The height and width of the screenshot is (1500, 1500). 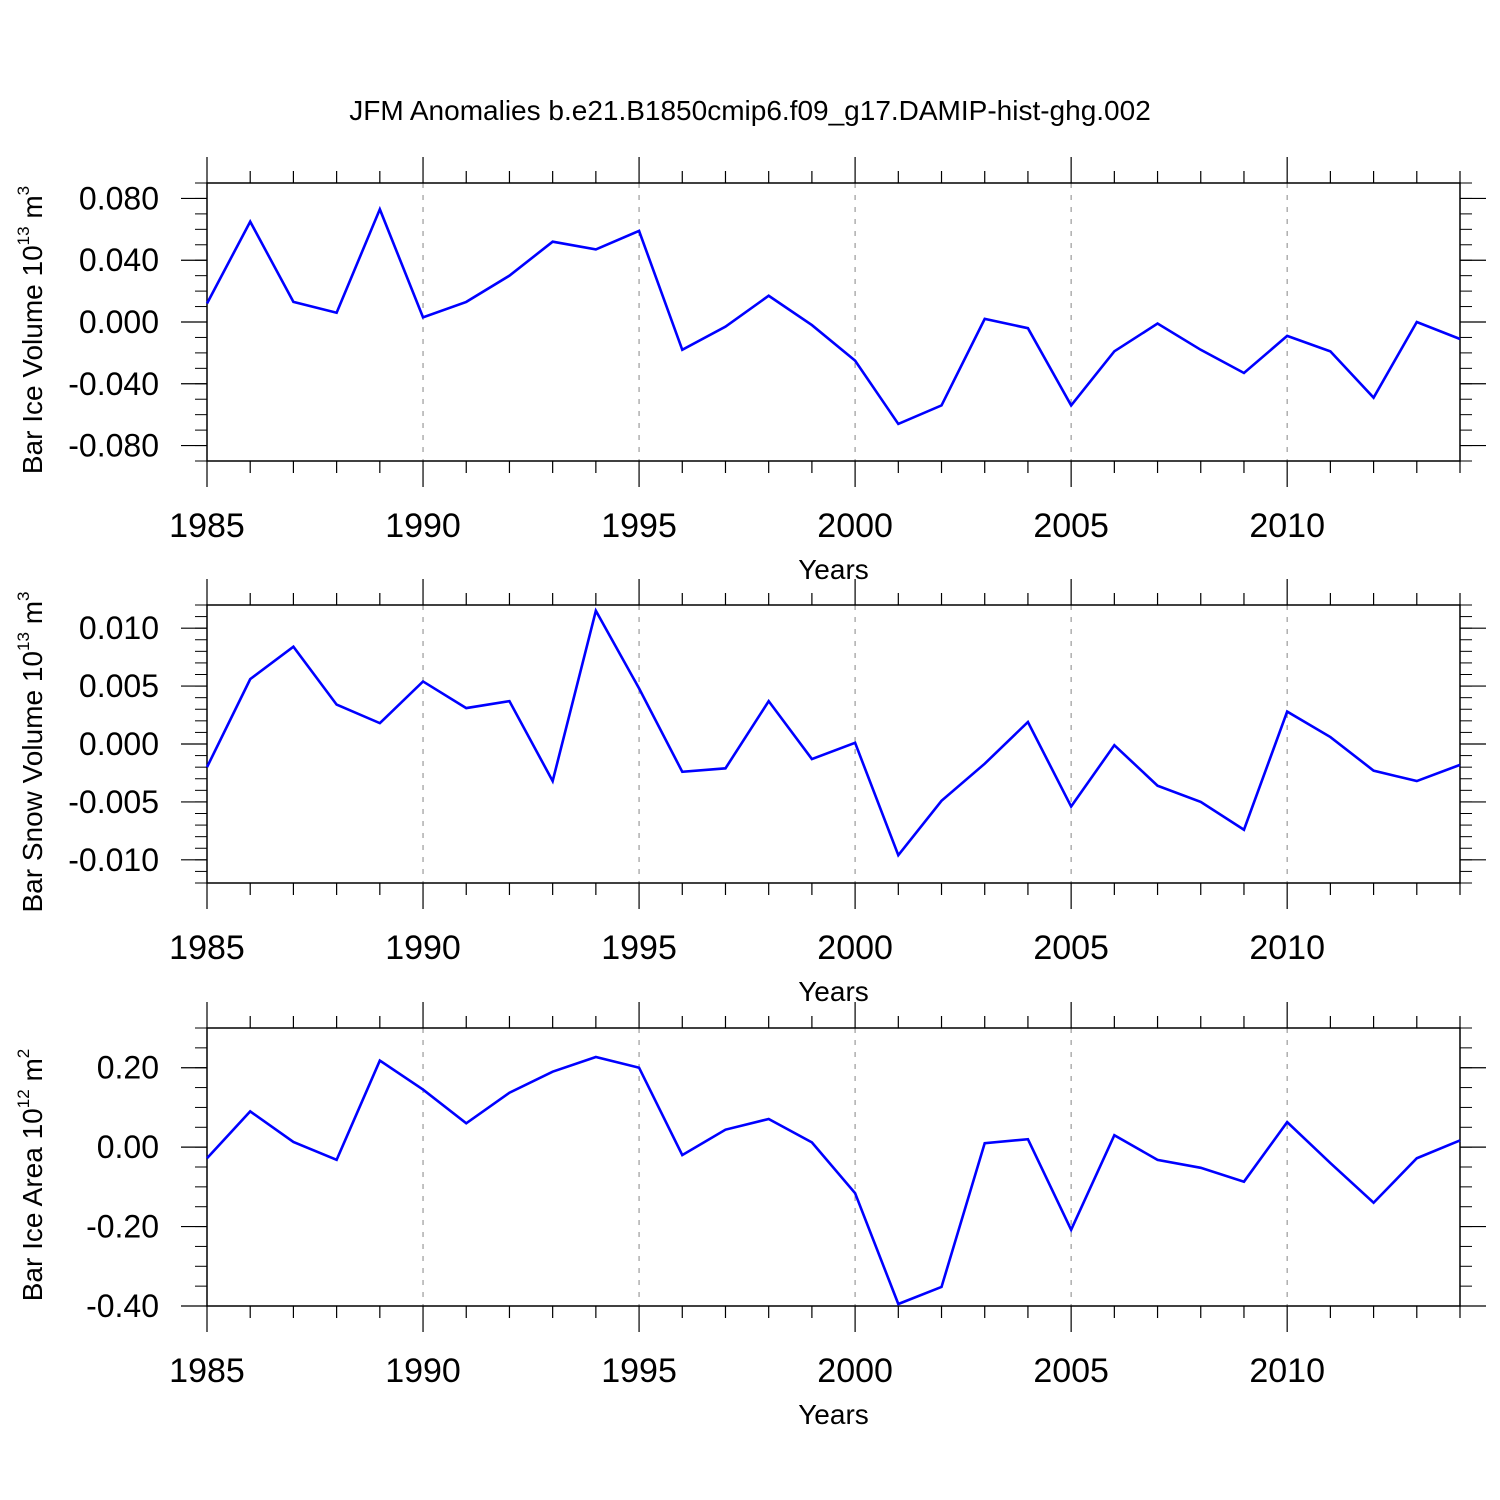 What do you see at coordinates (119, 260) in the screenshot?
I see `y-tick-label: 0.040` at bounding box center [119, 260].